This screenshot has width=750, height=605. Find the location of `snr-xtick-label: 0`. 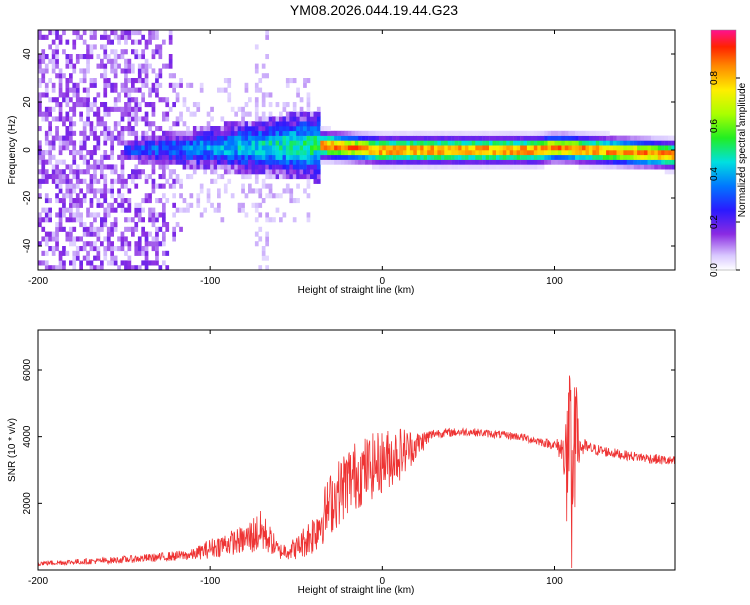

snr-xtick-label: 0 is located at coordinates (383, 581).